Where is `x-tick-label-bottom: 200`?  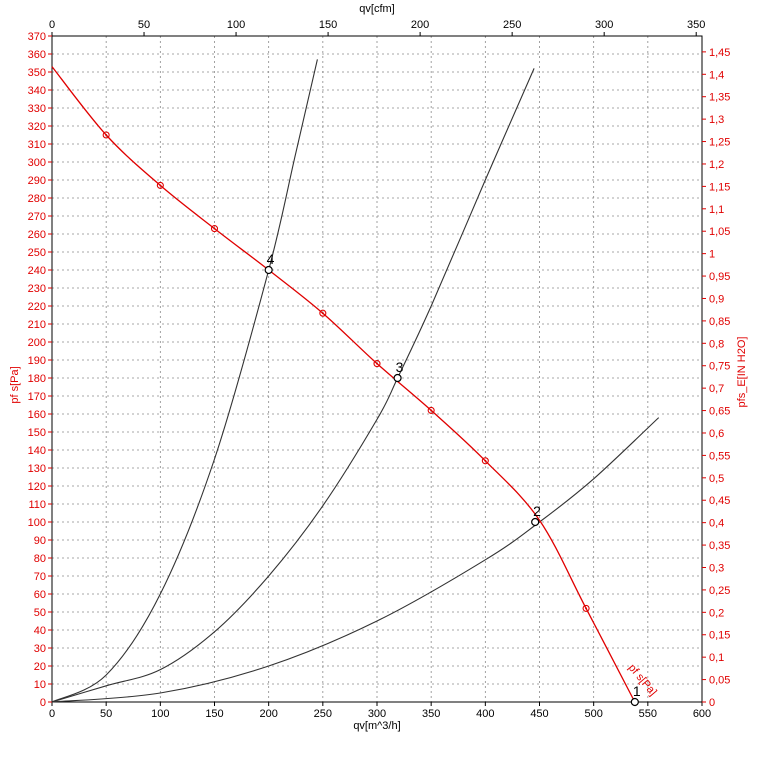
x-tick-label-bottom: 200 is located at coordinates (268, 714).